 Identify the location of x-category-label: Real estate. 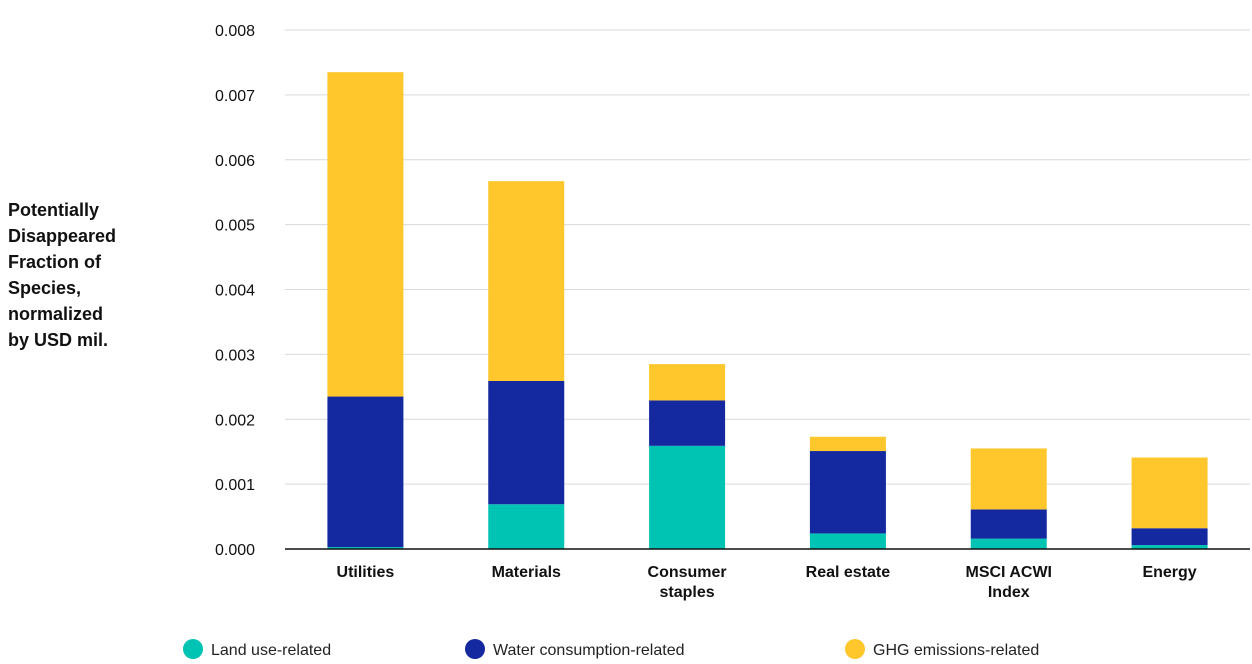
(848, 572).